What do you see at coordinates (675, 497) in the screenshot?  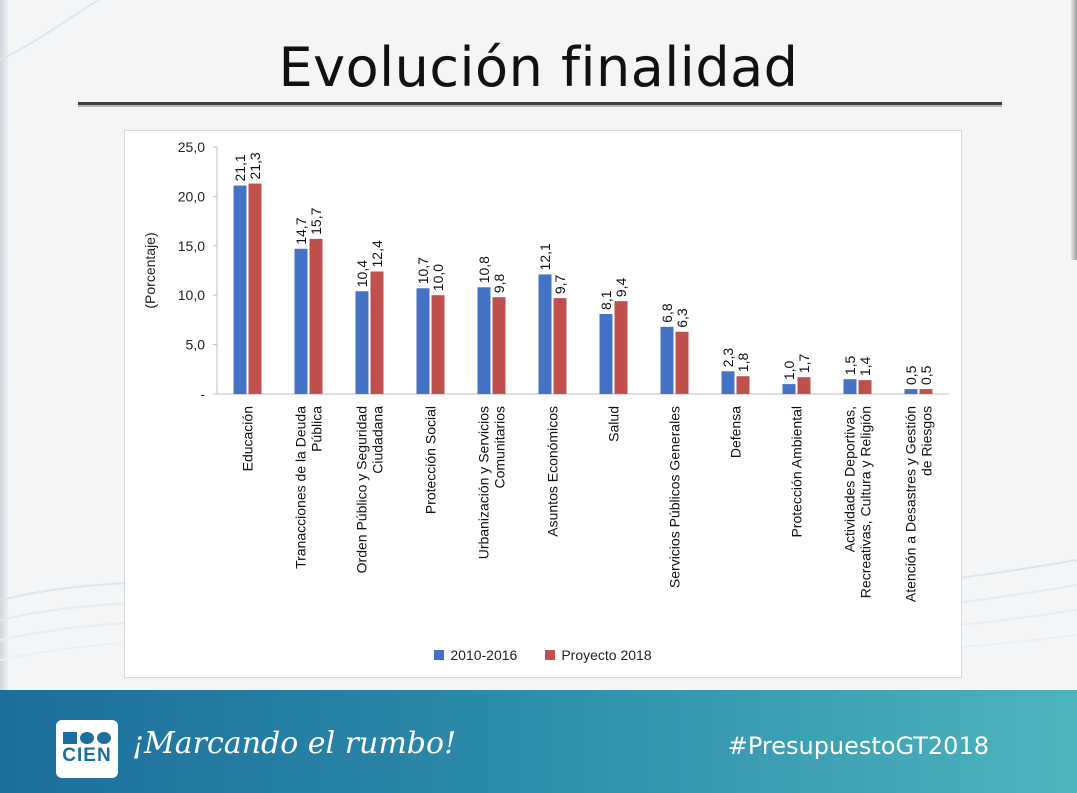 I see `category-label: Servicios Públicos Generales` at bounding box center [675, 497].